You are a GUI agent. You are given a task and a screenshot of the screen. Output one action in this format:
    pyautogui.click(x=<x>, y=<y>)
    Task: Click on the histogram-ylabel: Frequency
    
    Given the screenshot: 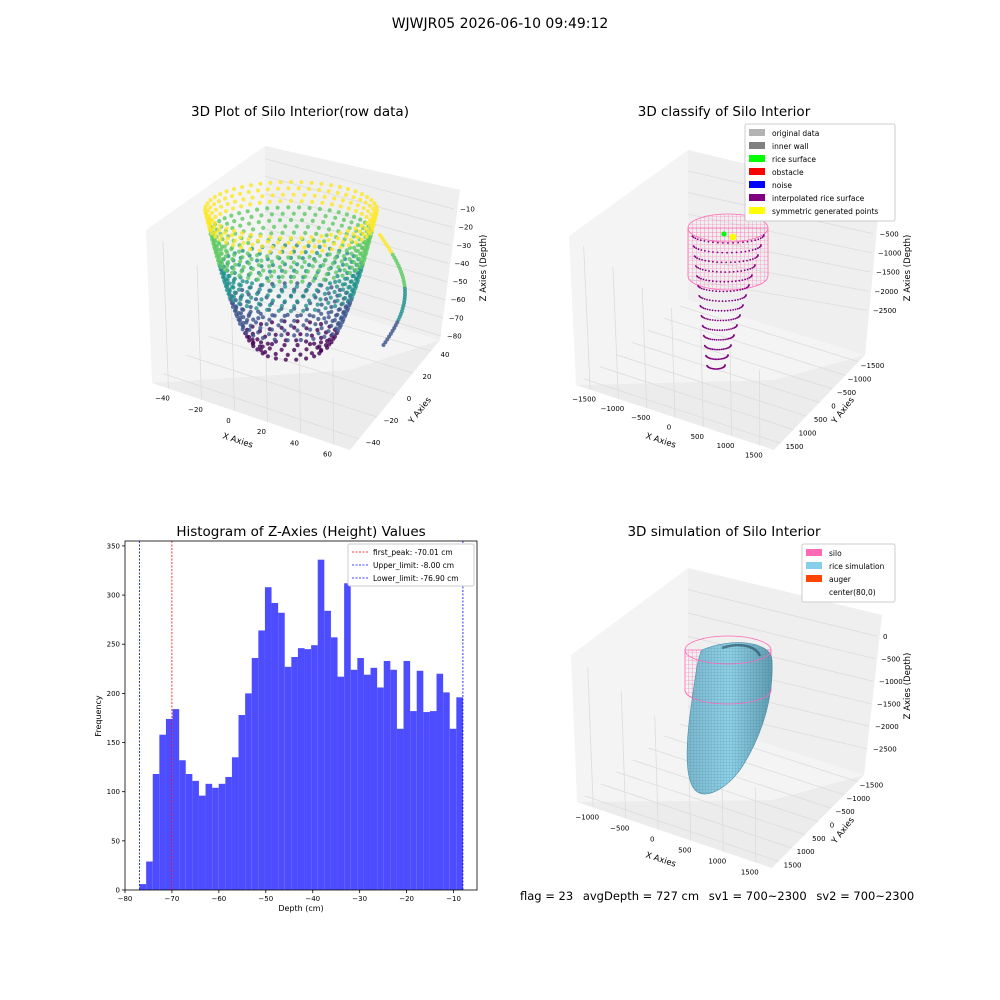 What is the action you would take?
    pyautogui.click(x=98, y=716)
    